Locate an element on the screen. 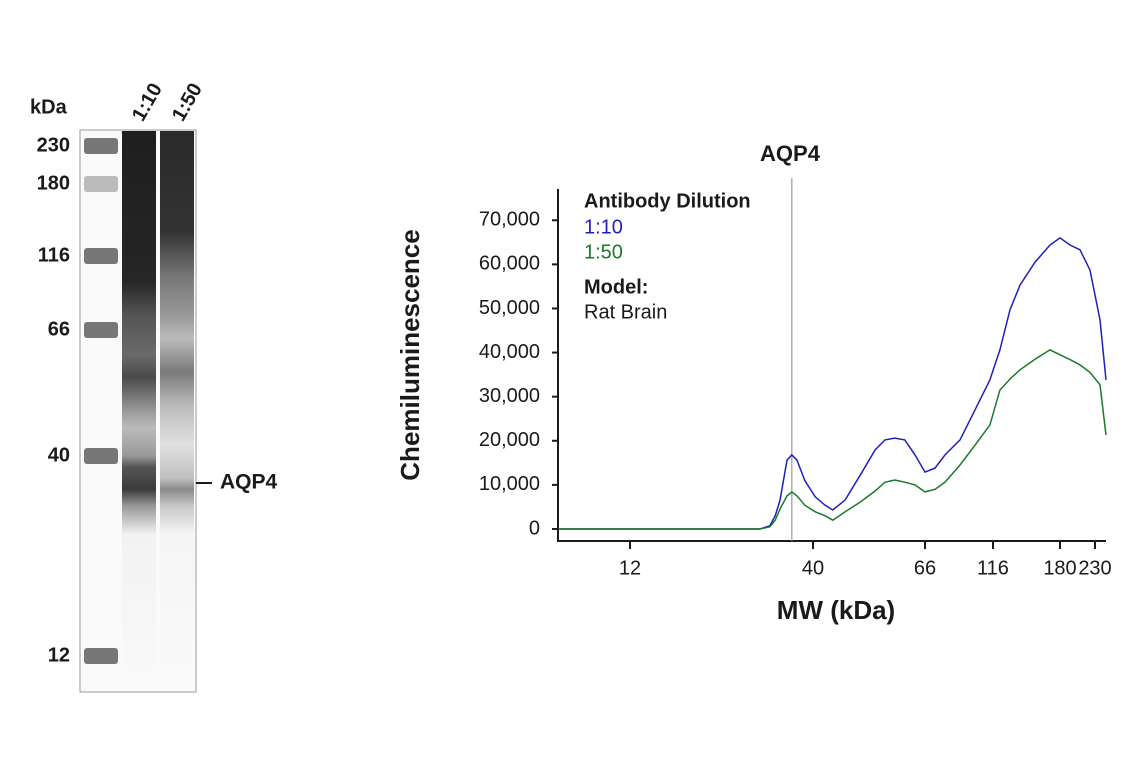 The height and width of the screenshot is (768, 1141). marker-label: 230 is located at coordinates (53, 145).